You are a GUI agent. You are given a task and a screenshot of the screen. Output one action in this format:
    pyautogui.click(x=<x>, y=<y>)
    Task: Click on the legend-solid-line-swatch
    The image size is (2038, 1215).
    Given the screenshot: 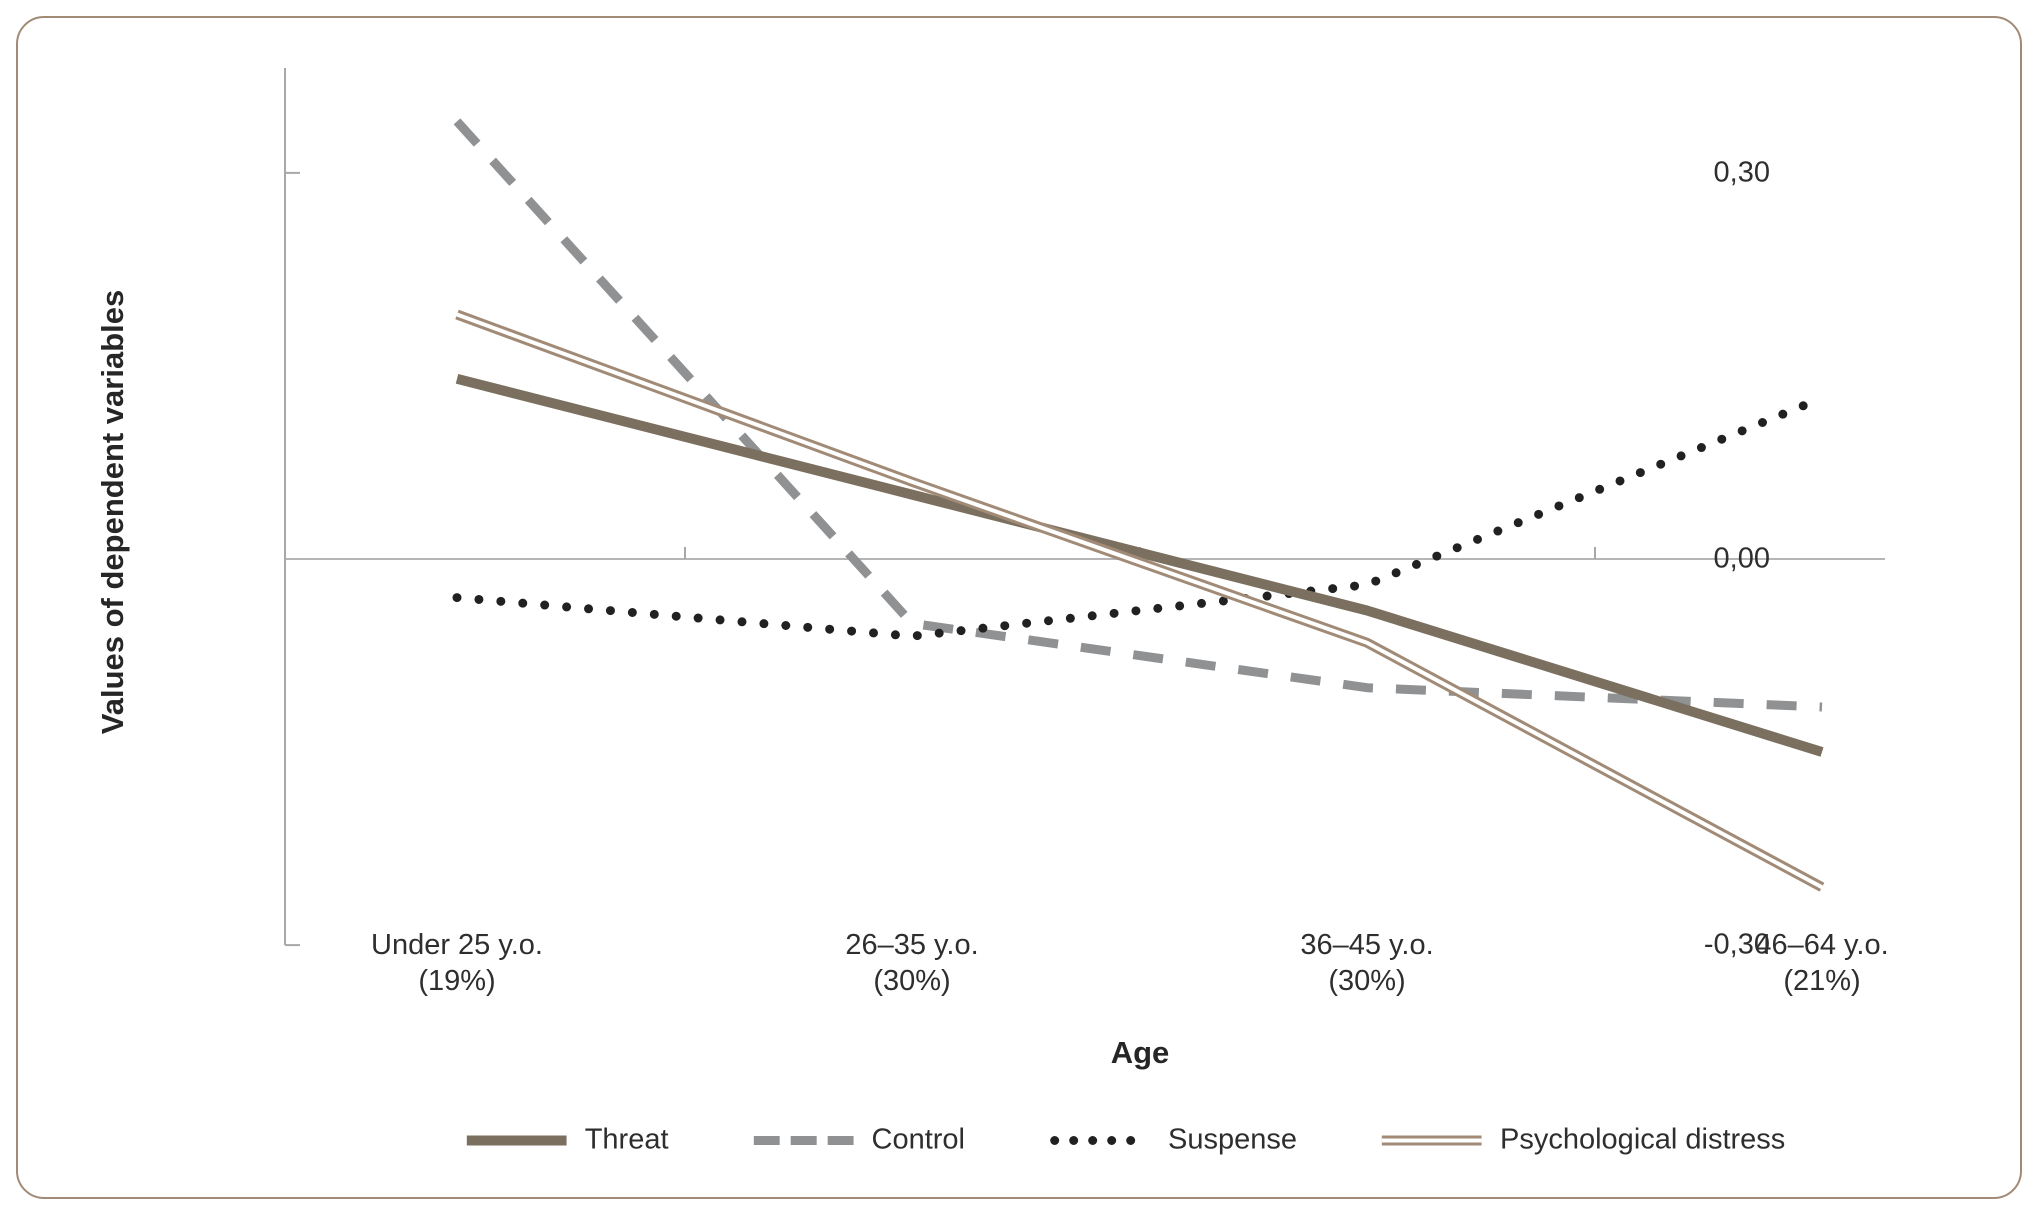 What is the action you would take?
    pyautogui.click(x=516, y=1140)
    